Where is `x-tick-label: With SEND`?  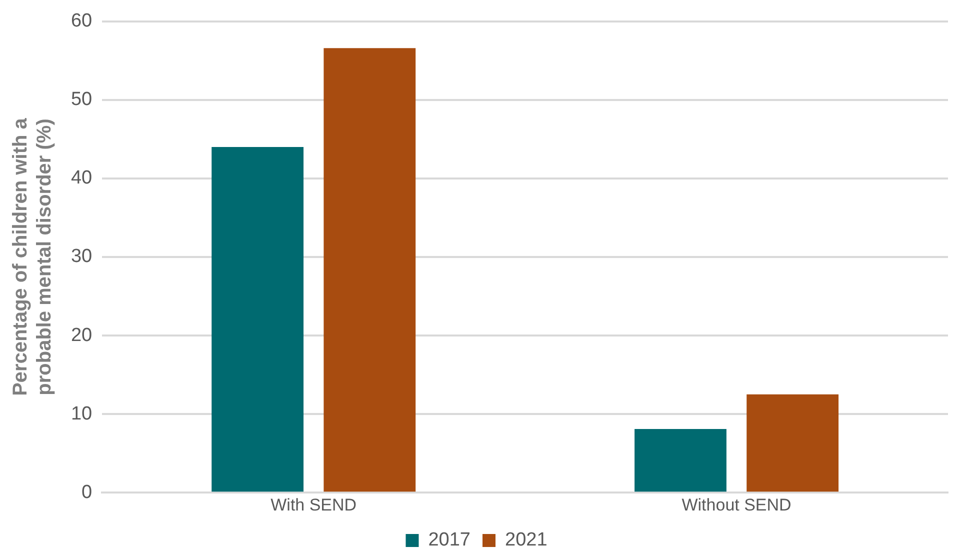
x-tick-label: With SEND is located at coordinates (313, 504).